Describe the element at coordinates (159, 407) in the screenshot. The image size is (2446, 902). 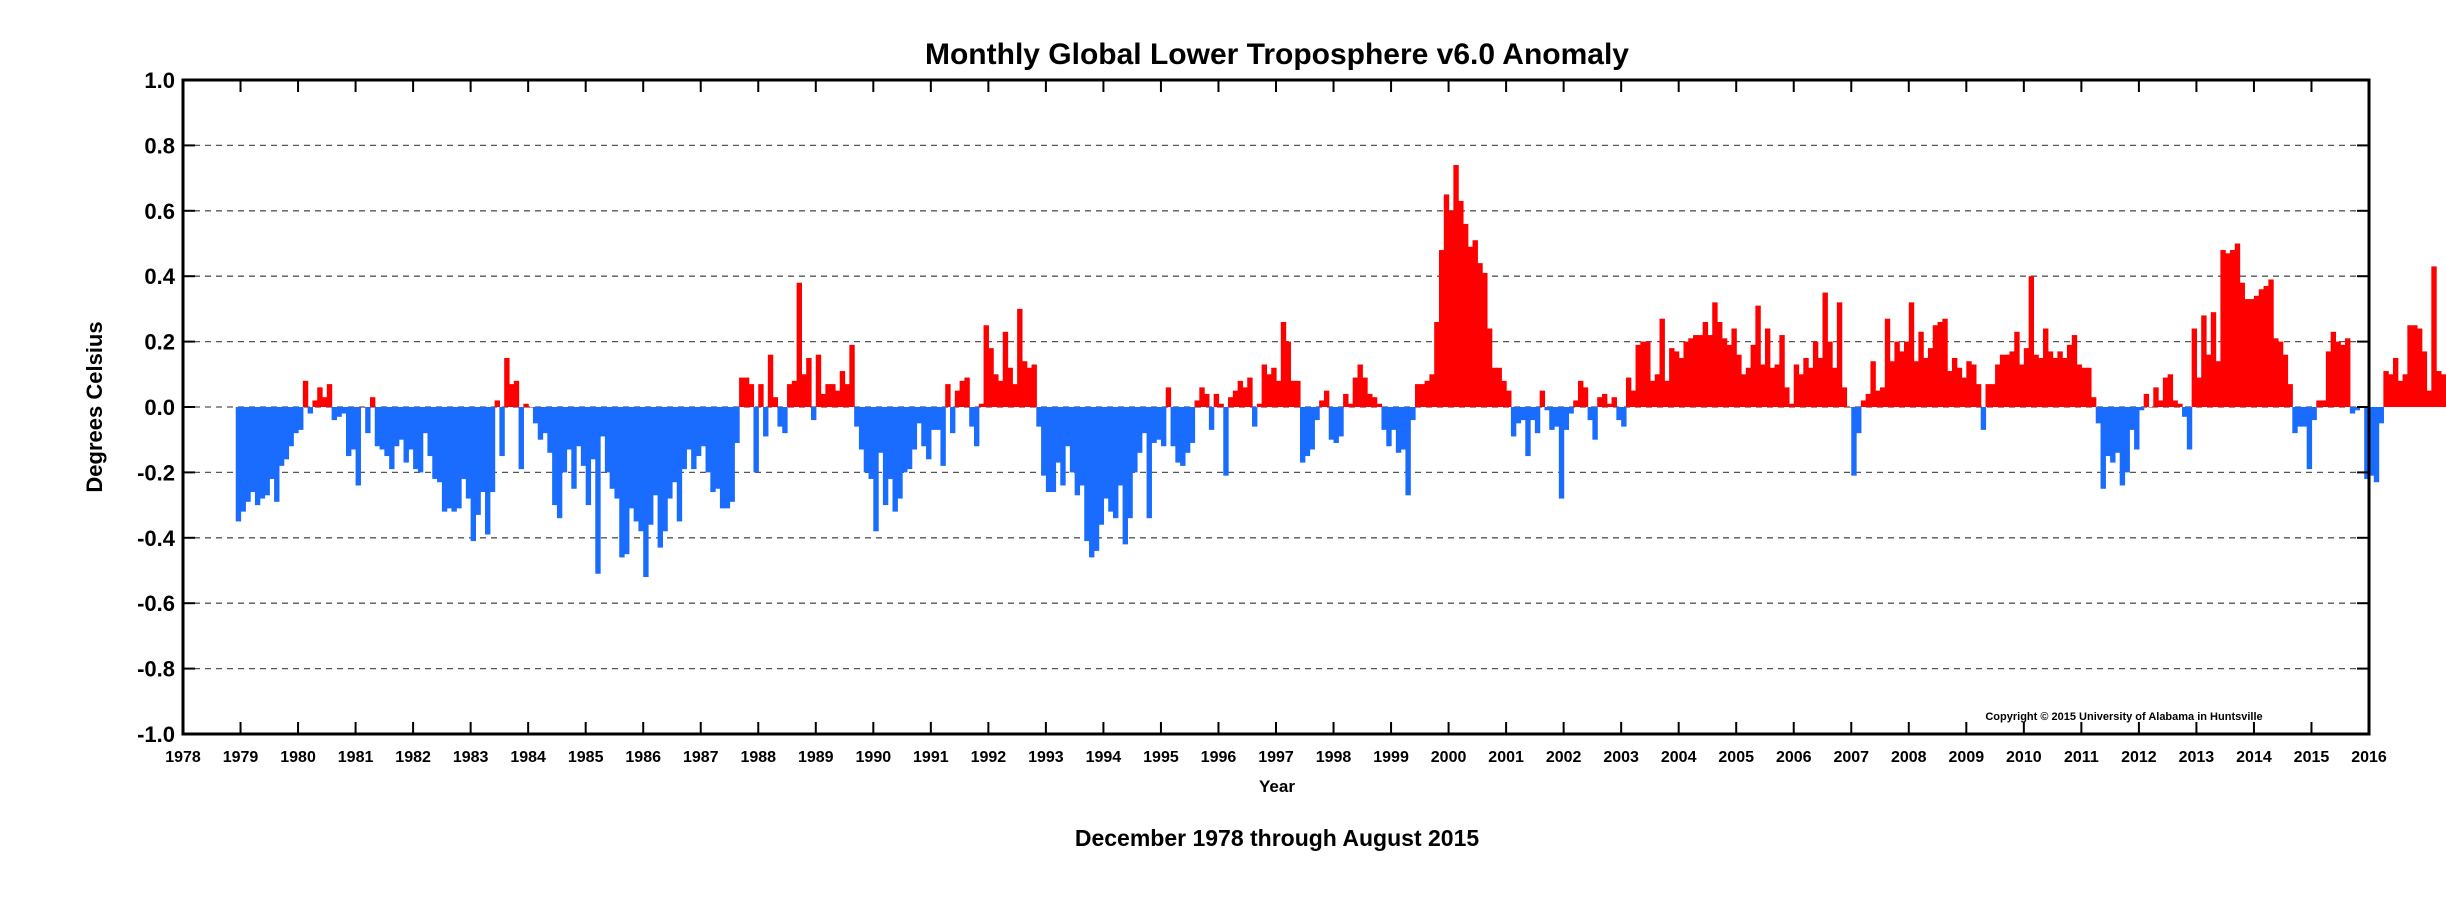
I see `y-tick-label: 0.0` at that location.